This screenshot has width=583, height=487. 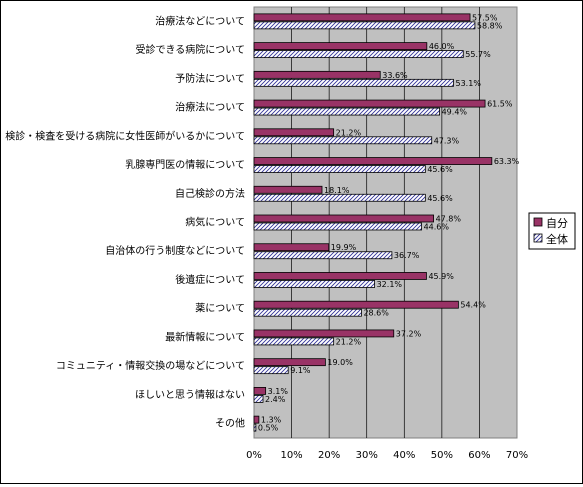 What do you see at coordinates (407, 255) in the screenshot?
I see `data-label-all: 36.7%` at bounding box center [407, 255].